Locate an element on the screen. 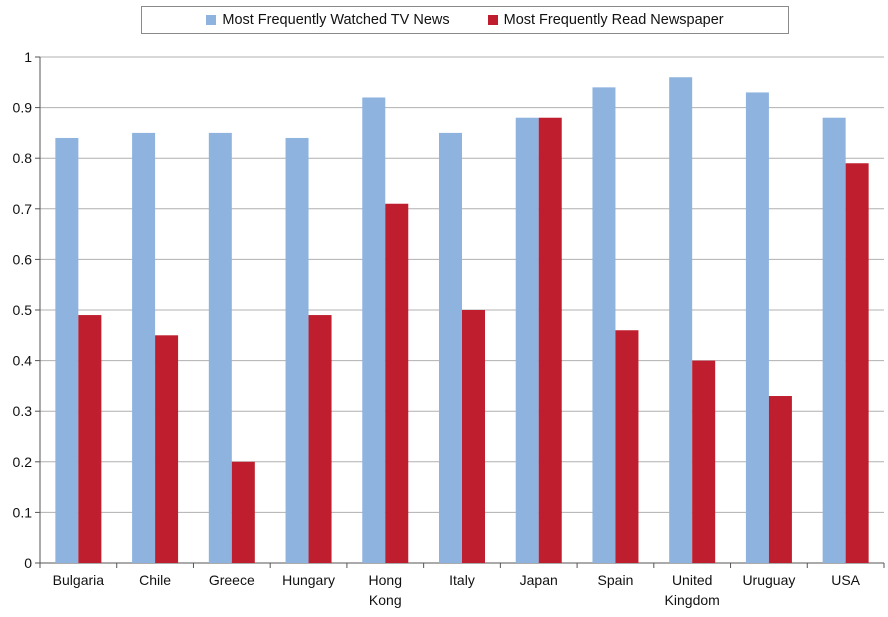 This screenshot has width=888, height=617. y-tick-label: 0.7 is located at coordinates (23, 209).